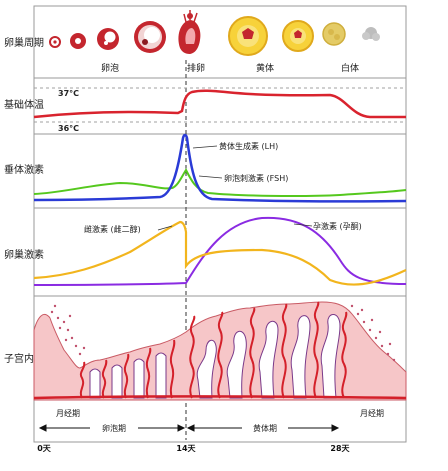 The image size is (448, 471). What do you see at coordinates (248, 146) in the screenshot?
I see `lh-label: 黄体生成素 (LH)` at bounding box center [248, 146].